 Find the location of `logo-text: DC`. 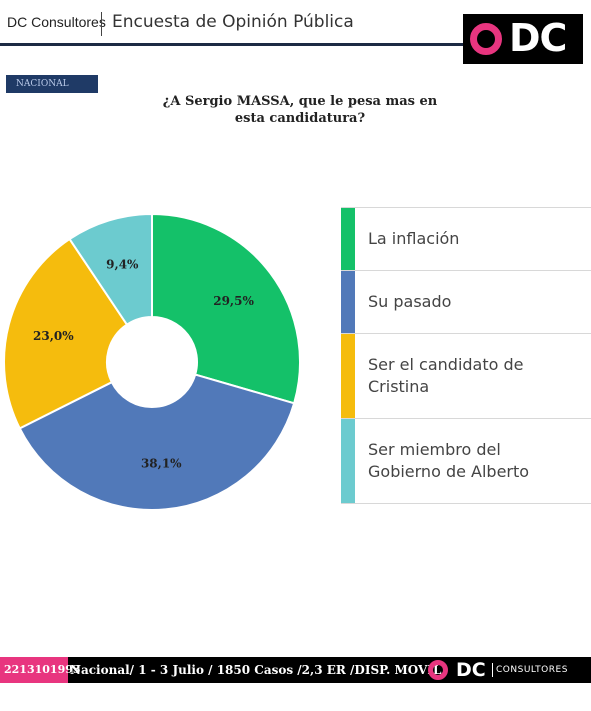

logo-text: DC is located at coordinates (538, 38).